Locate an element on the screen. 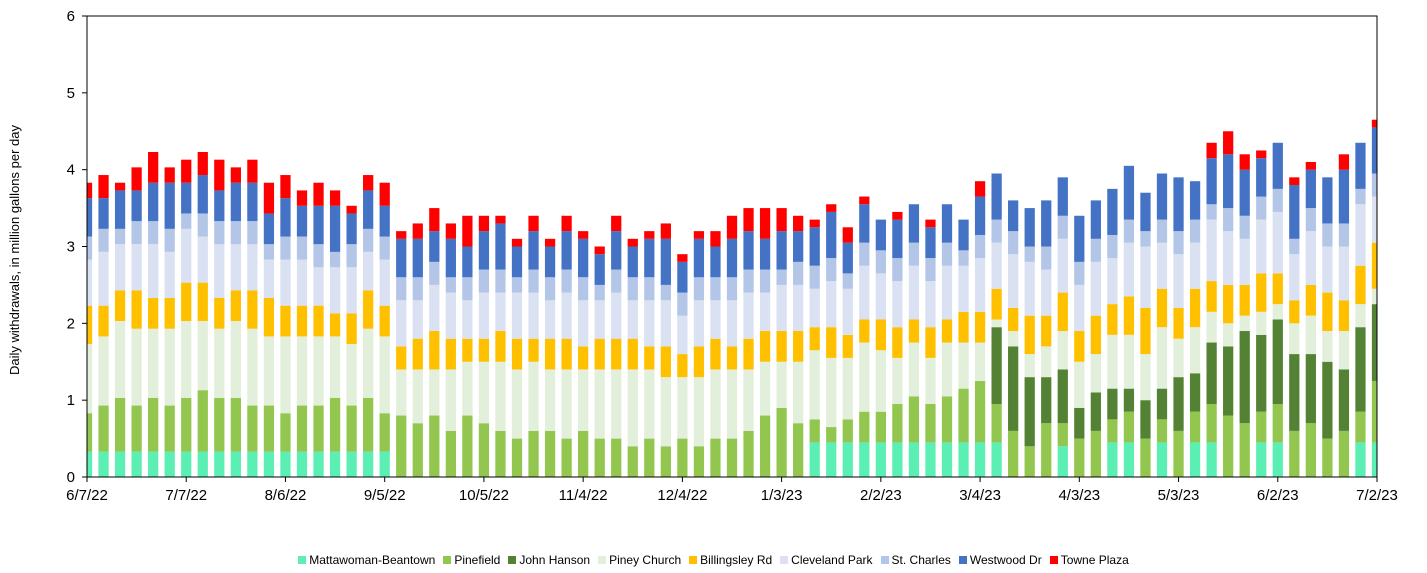 The image size is (1427, 573). x-tick-label: 6/7/22 is located at coordinates (87, 495).